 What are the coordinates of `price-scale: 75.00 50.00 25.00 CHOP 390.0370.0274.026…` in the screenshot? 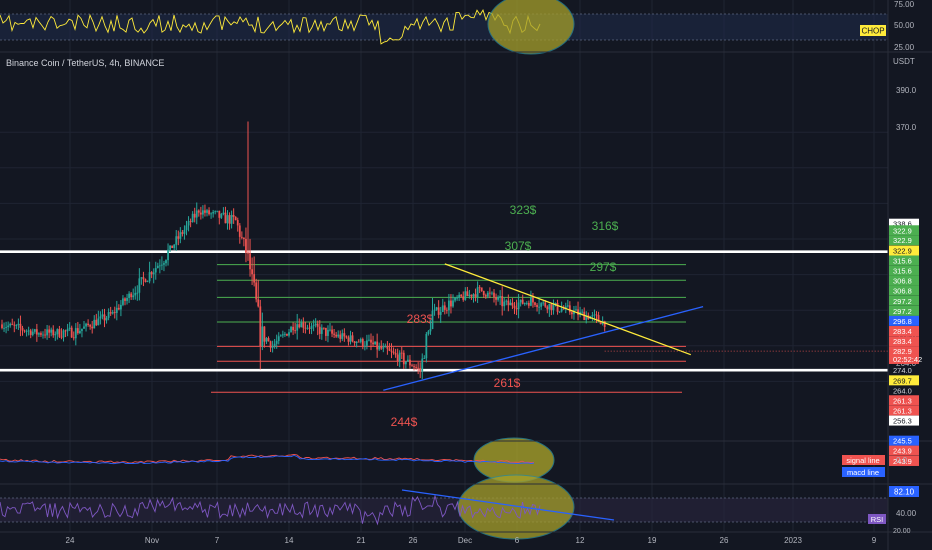 It's located at (882, 267).